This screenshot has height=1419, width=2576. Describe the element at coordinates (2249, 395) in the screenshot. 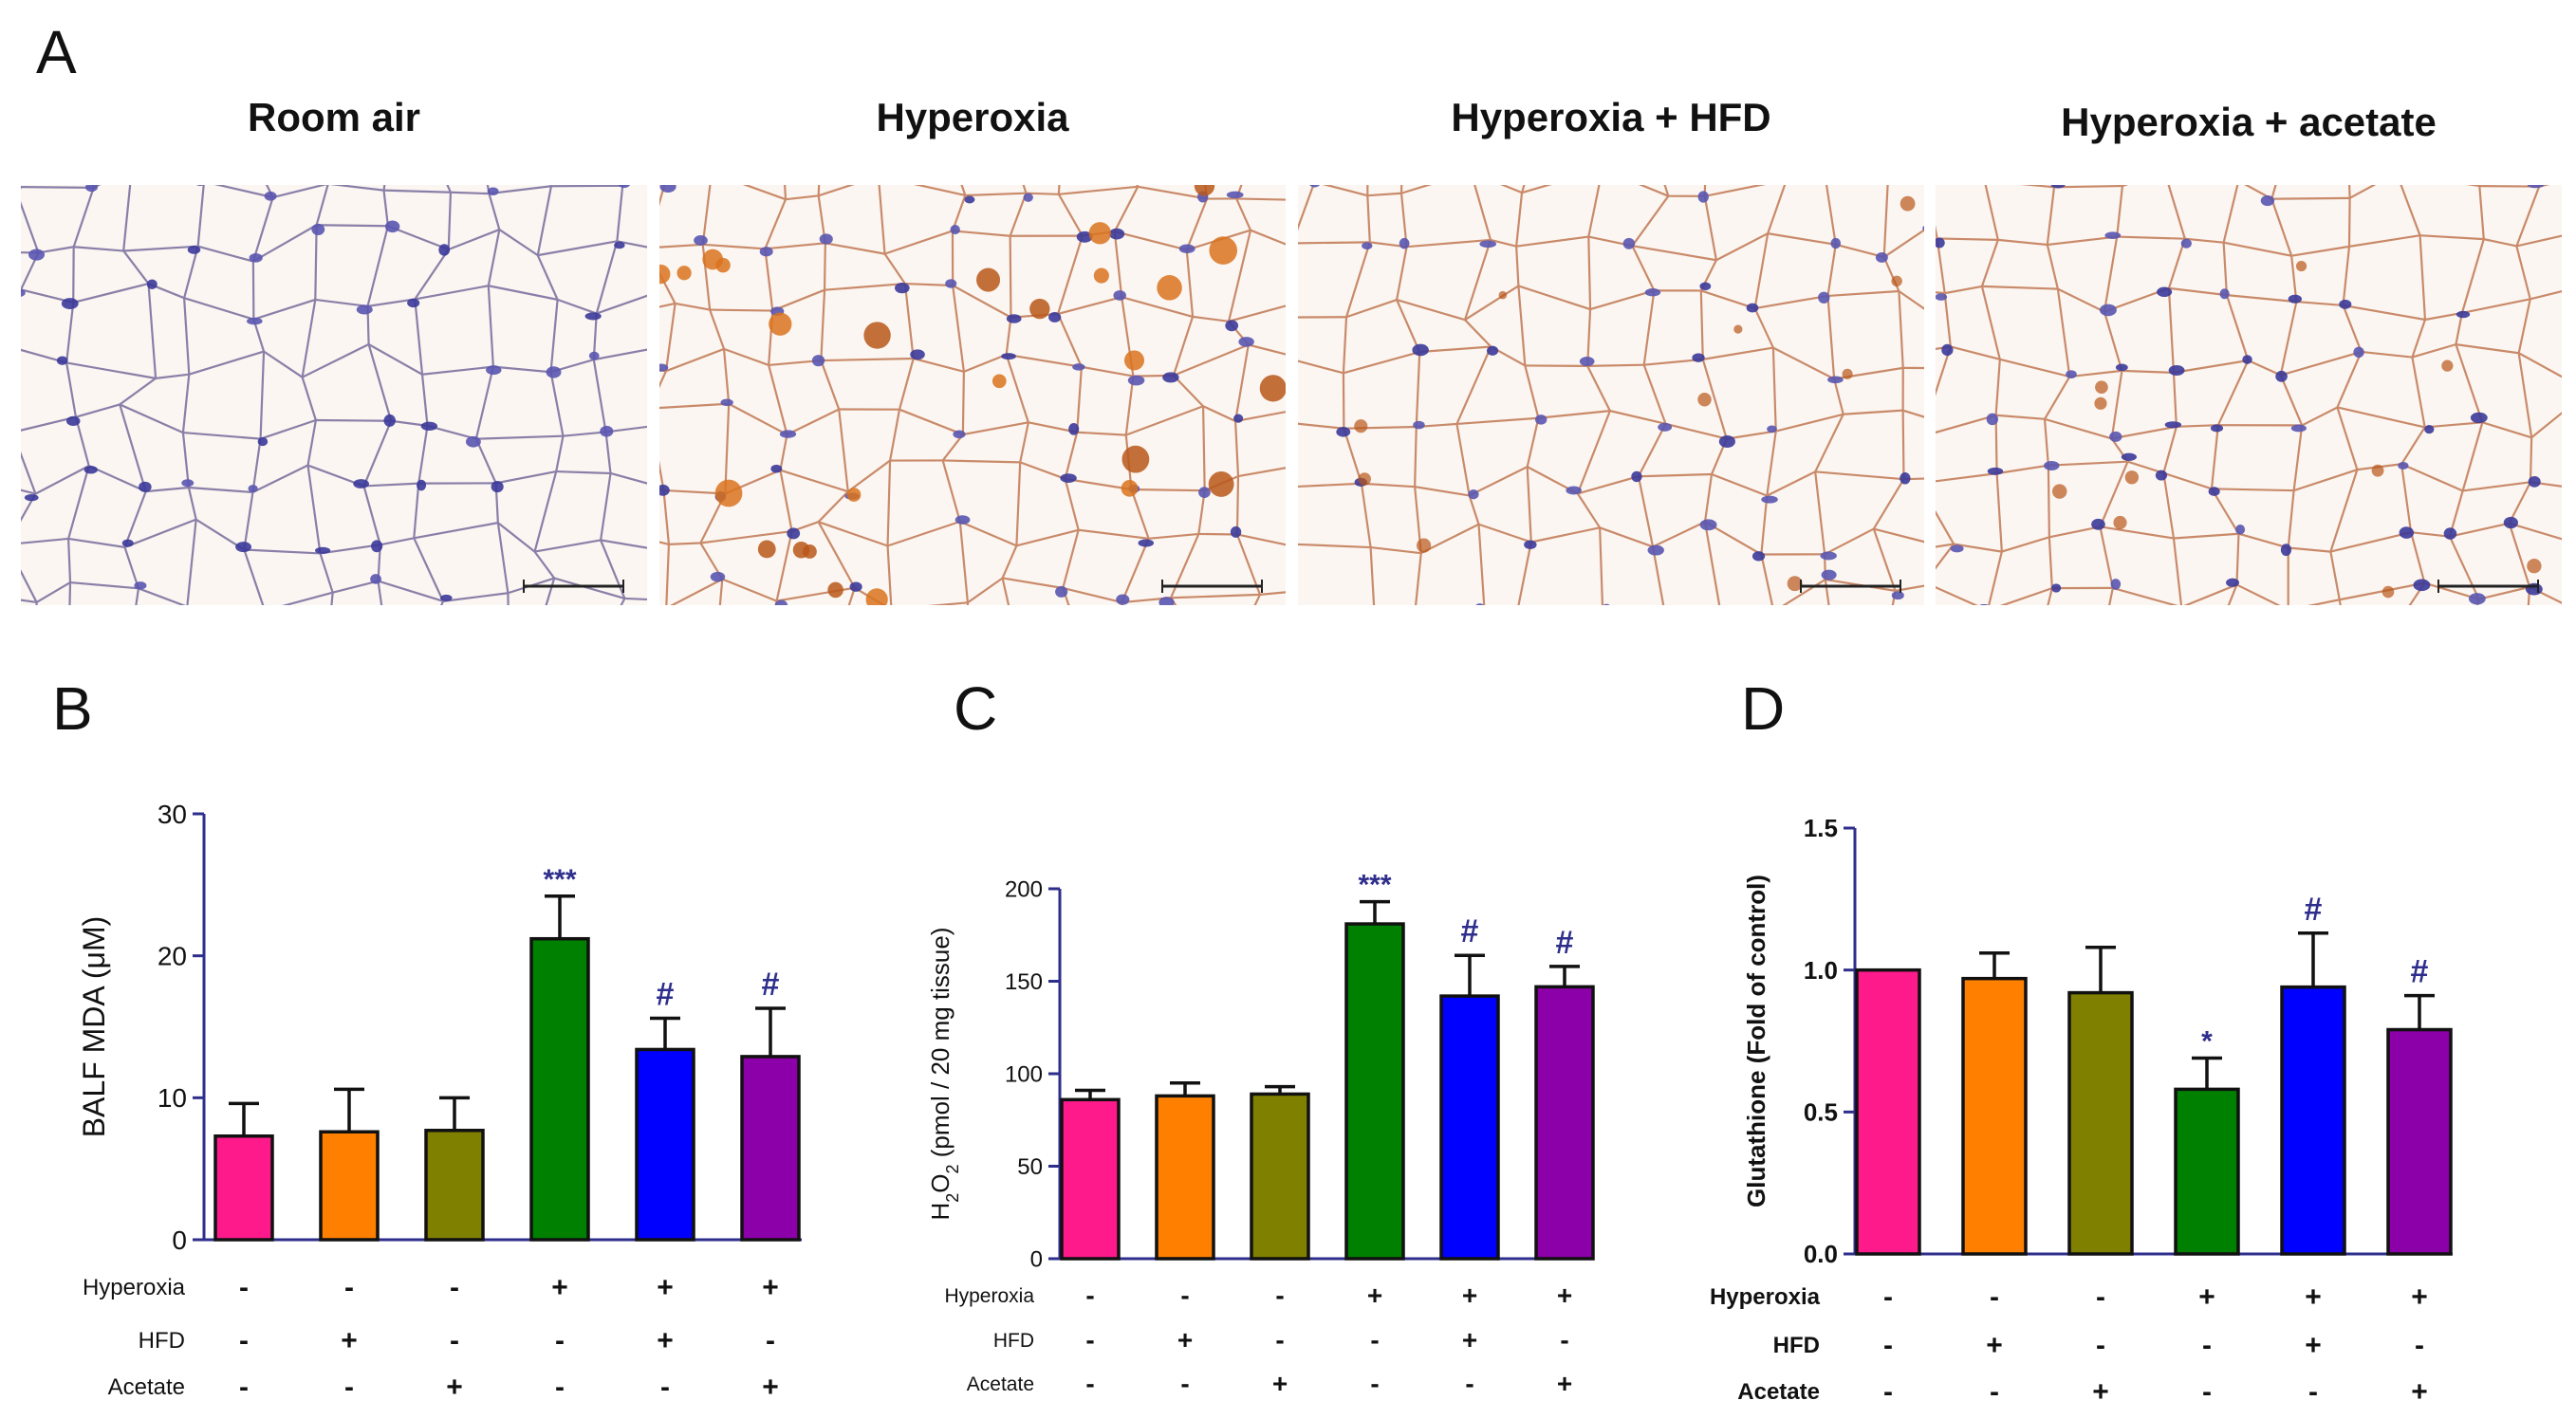

I see `micrograph-hyperoxia-acetate` at that location.